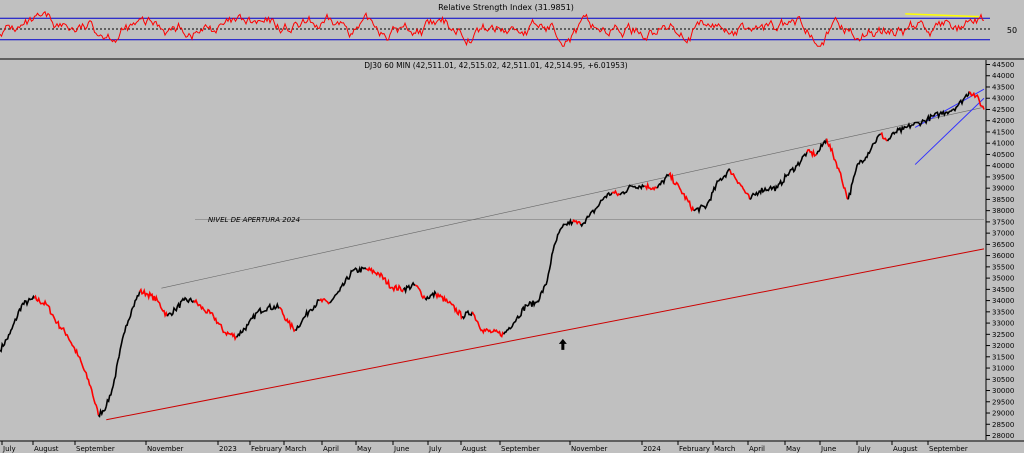 This screenshot has height=453, width=1024. I want to click on y-tick-label: 28000, so click(1003, 436).